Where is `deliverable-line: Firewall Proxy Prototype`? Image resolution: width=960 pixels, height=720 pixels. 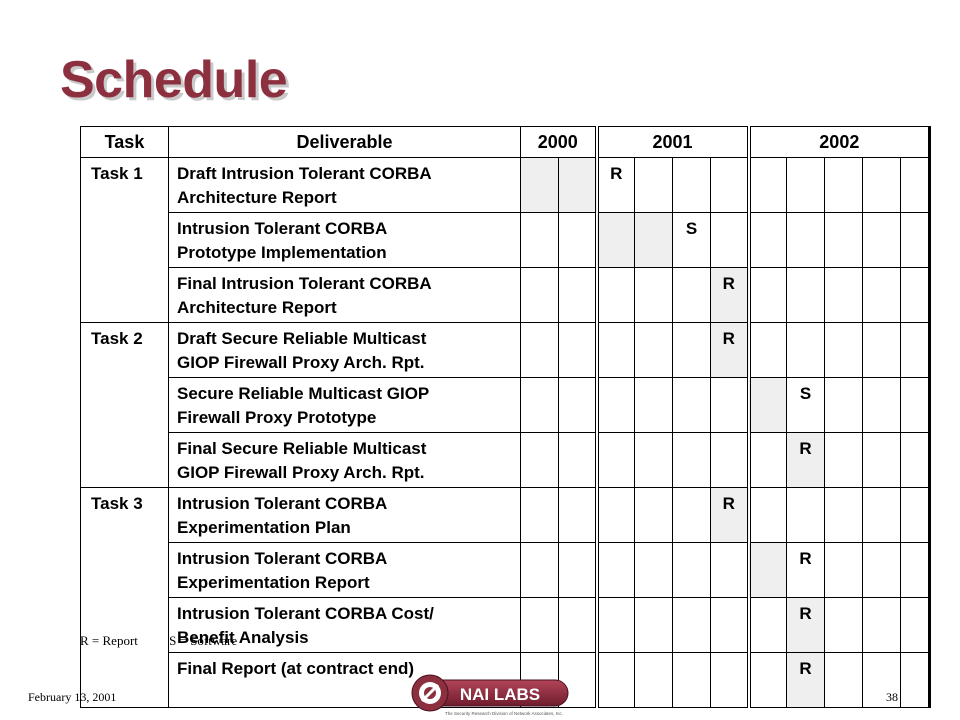 deliverable-line: Firewall Proxy Prototype is located at coordinates (277, 417).